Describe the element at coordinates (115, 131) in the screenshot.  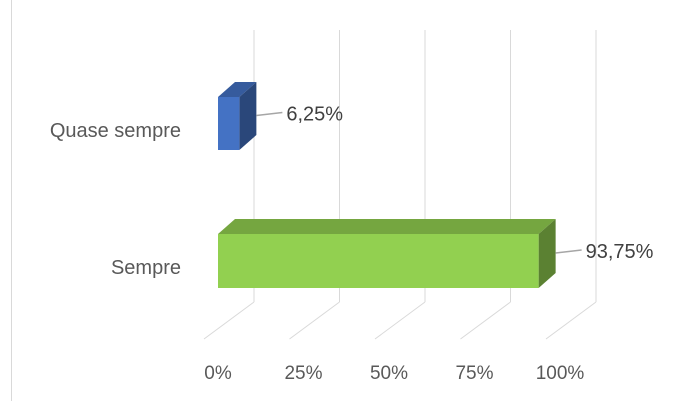
I see `category-label: Quase sempre` at that location.